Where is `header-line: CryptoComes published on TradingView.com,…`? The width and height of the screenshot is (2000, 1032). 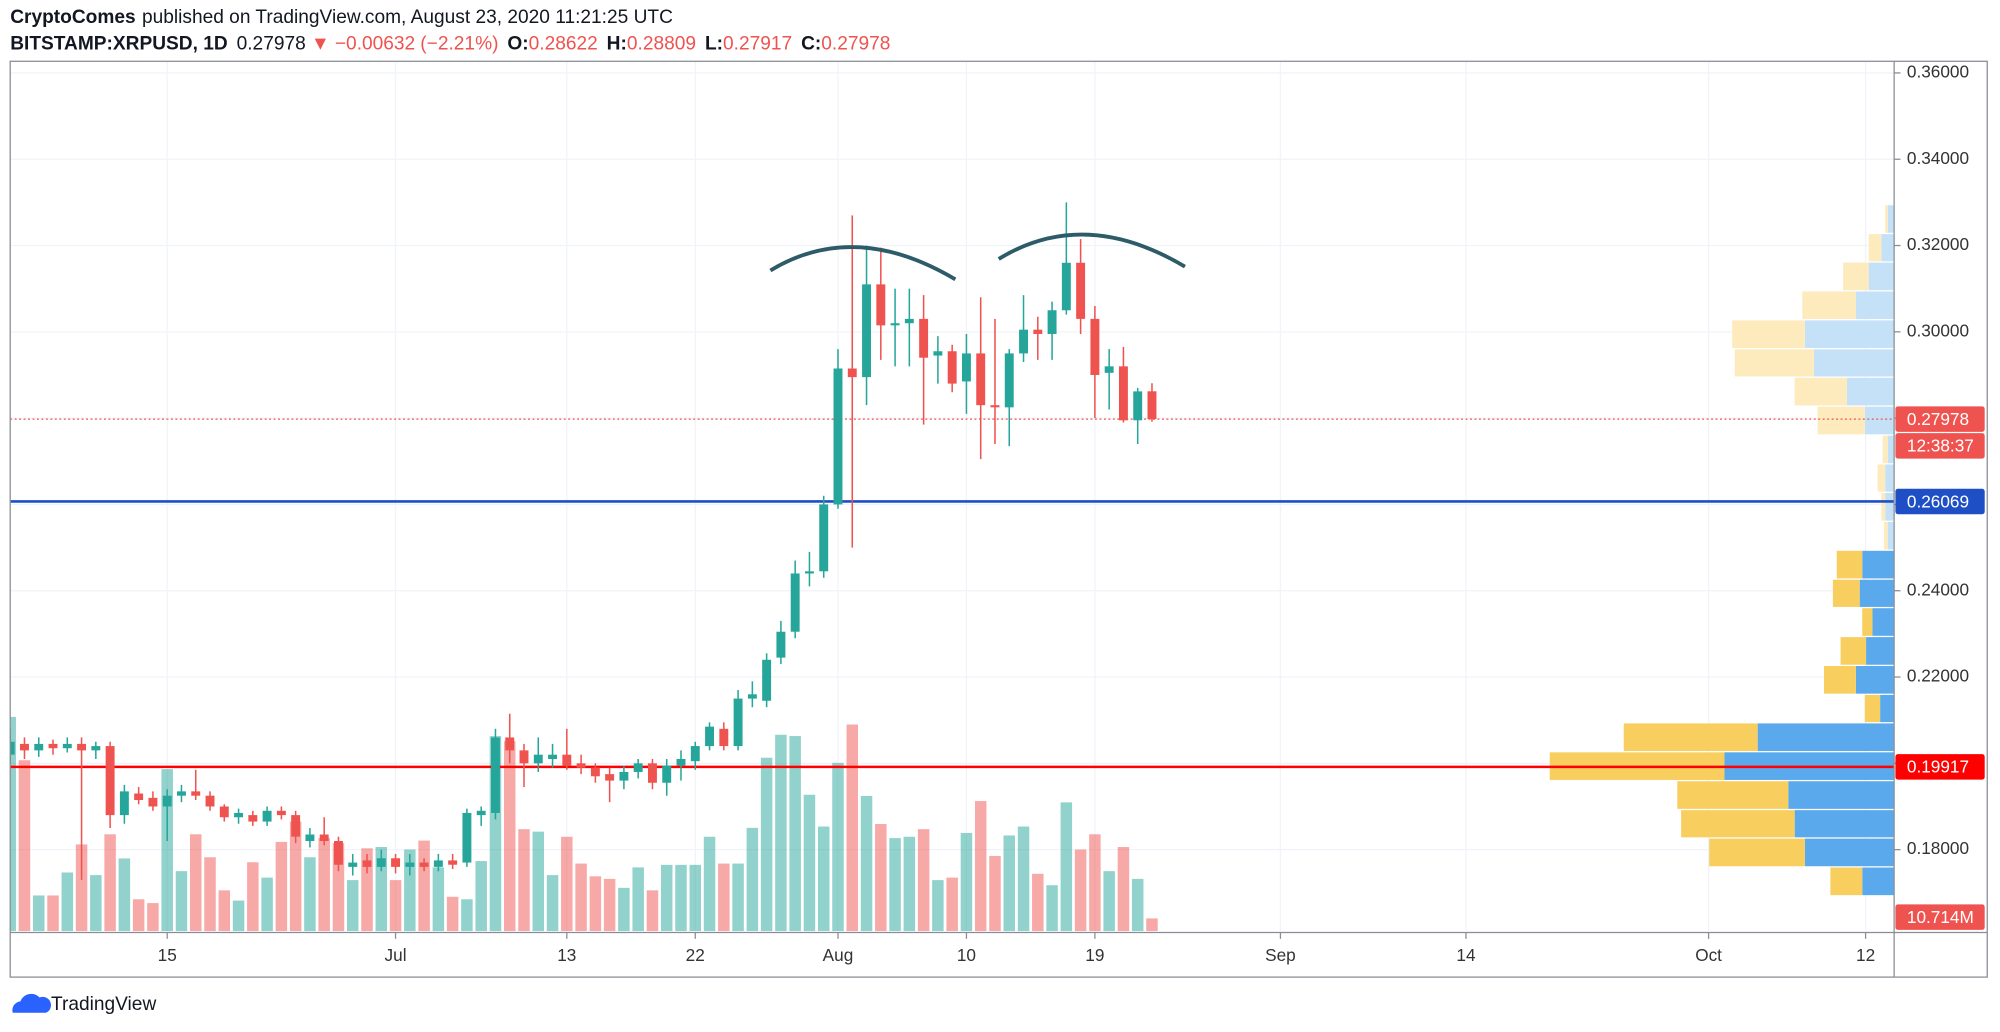
header-line: CryptoComes published on TradingView.com,… is located at coordinates (341, 17).